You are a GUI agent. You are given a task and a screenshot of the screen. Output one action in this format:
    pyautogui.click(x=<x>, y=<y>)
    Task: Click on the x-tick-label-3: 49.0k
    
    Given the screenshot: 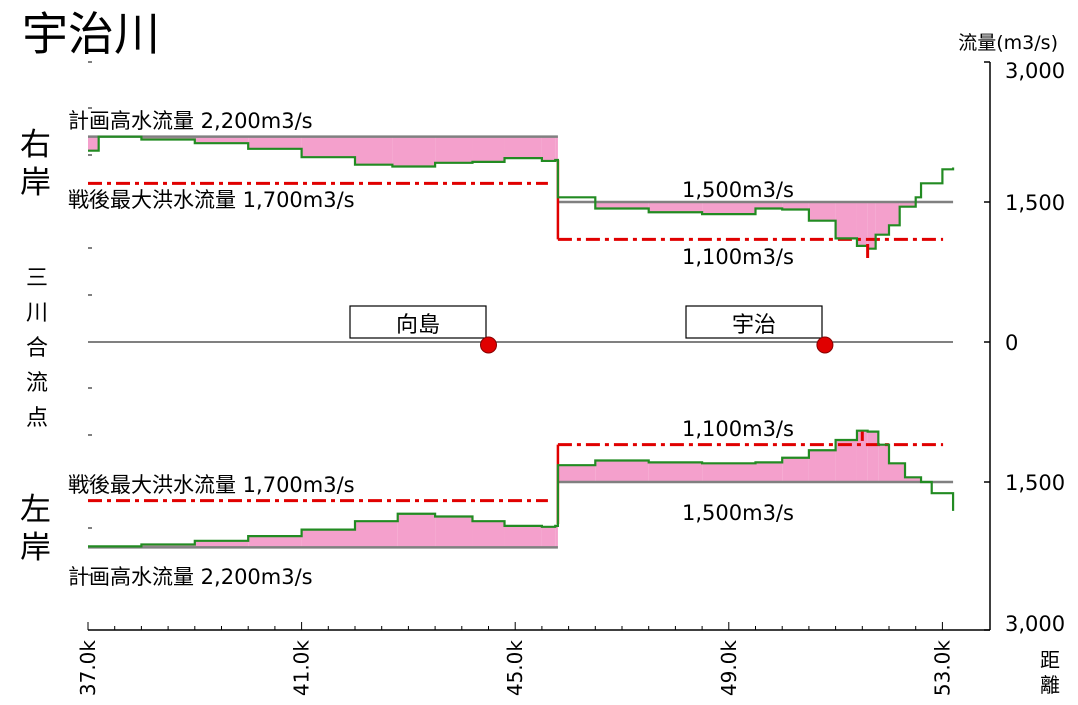 What is the action you would take?
    pyautogui.click(x=729, y=668)
    